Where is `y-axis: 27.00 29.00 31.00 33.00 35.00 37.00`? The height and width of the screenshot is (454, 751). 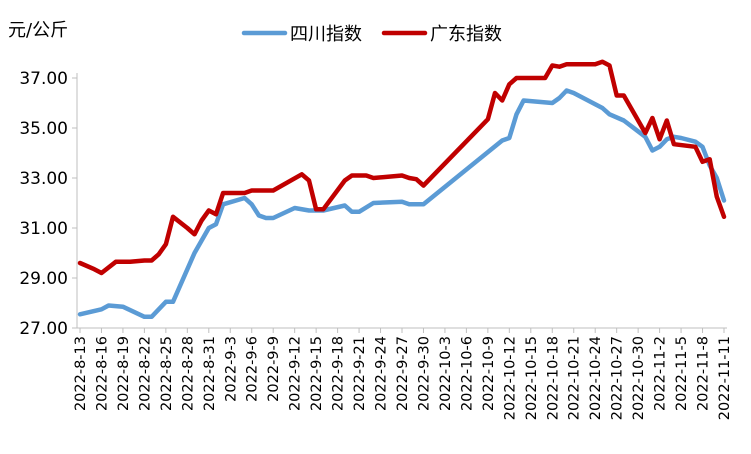 y-axis: 27.00 29.00 31.00 33.00 35.00 37.00 is located at coordinates (48, 204).